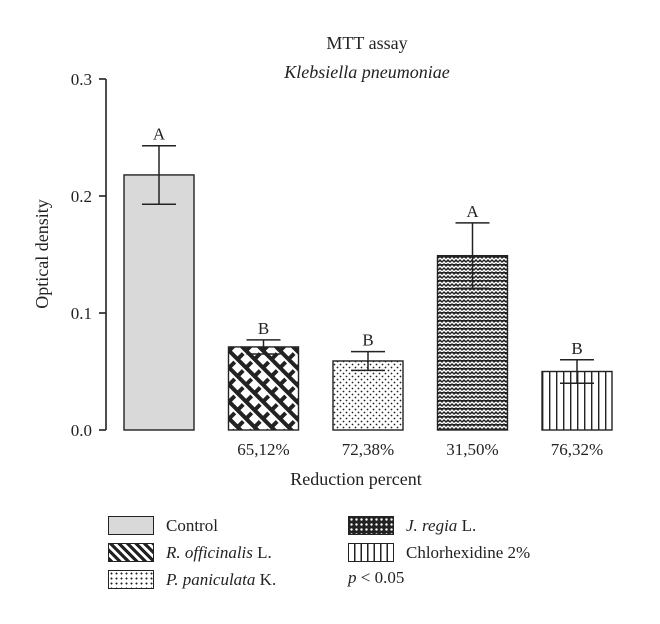 This screenshot has width=660, height=624. I want to click on p-symbol: p, so click(352, 577).